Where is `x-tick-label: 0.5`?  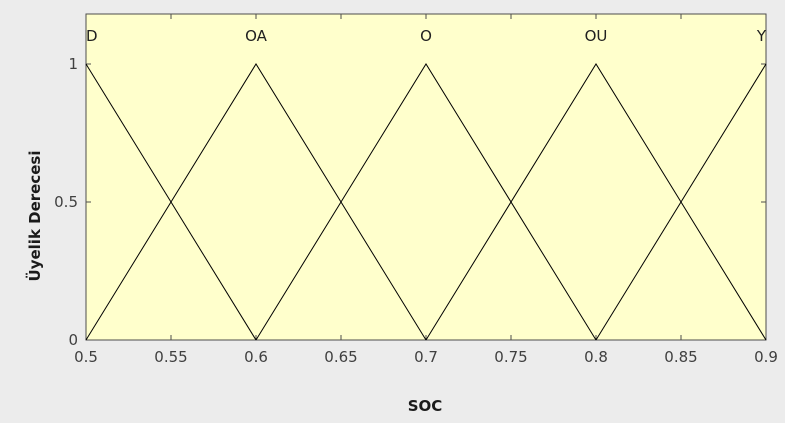 x-tick-label: 0.5 is located at coordinates (86, 357).